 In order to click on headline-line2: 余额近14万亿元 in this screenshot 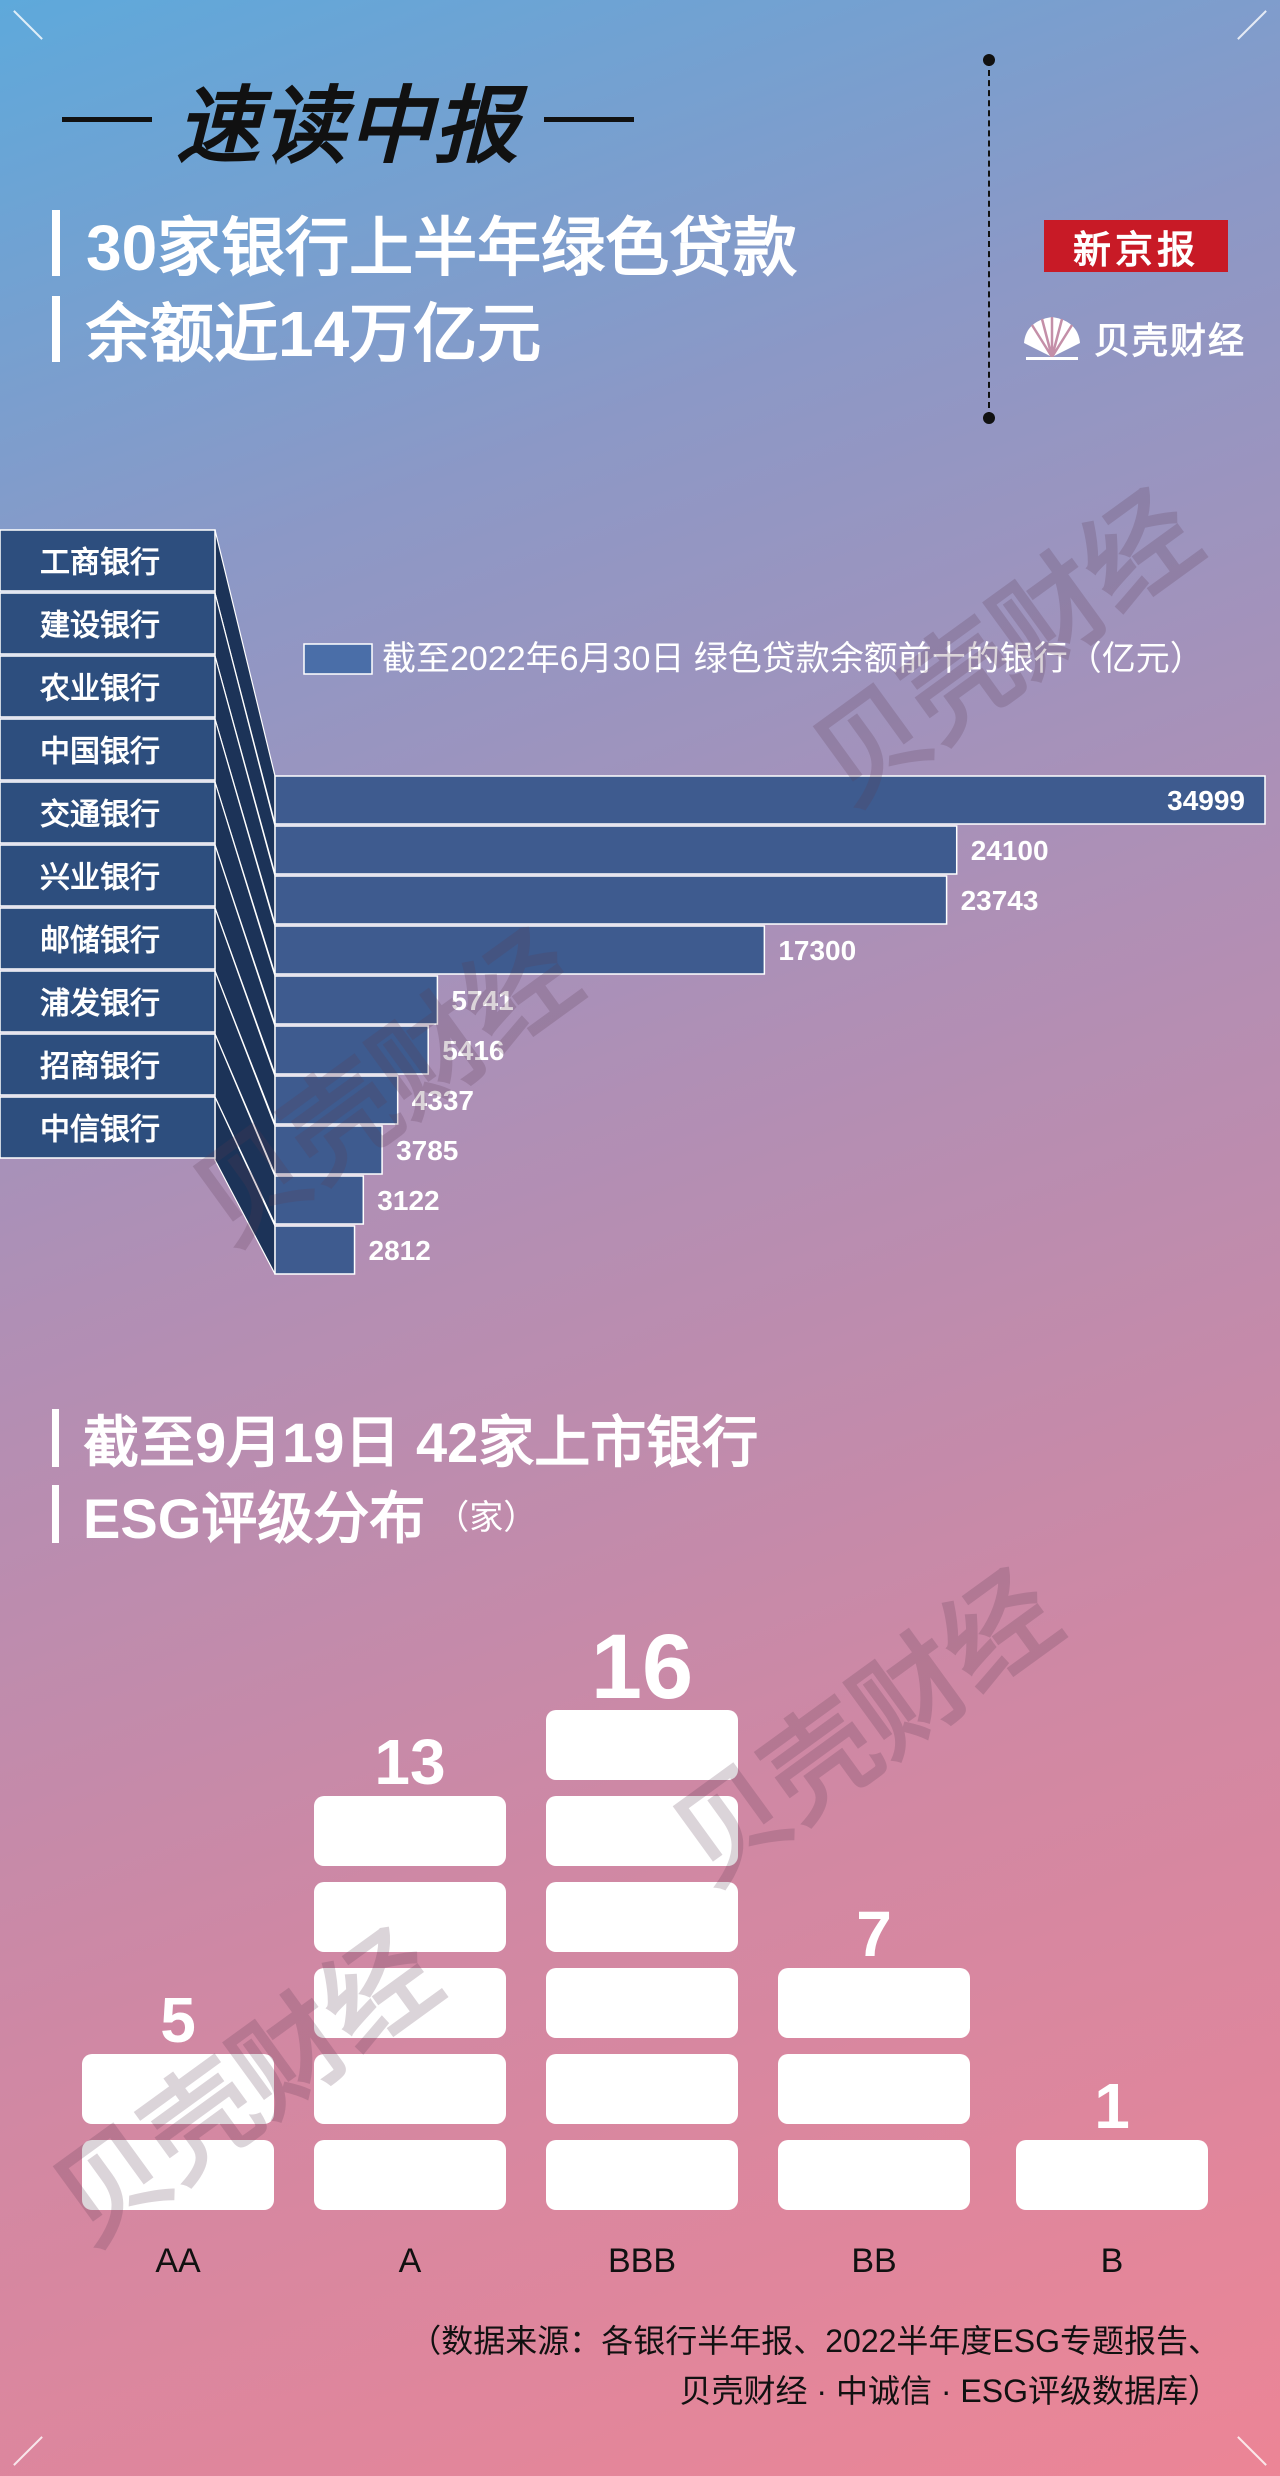, I will do `click(424, 329)`.